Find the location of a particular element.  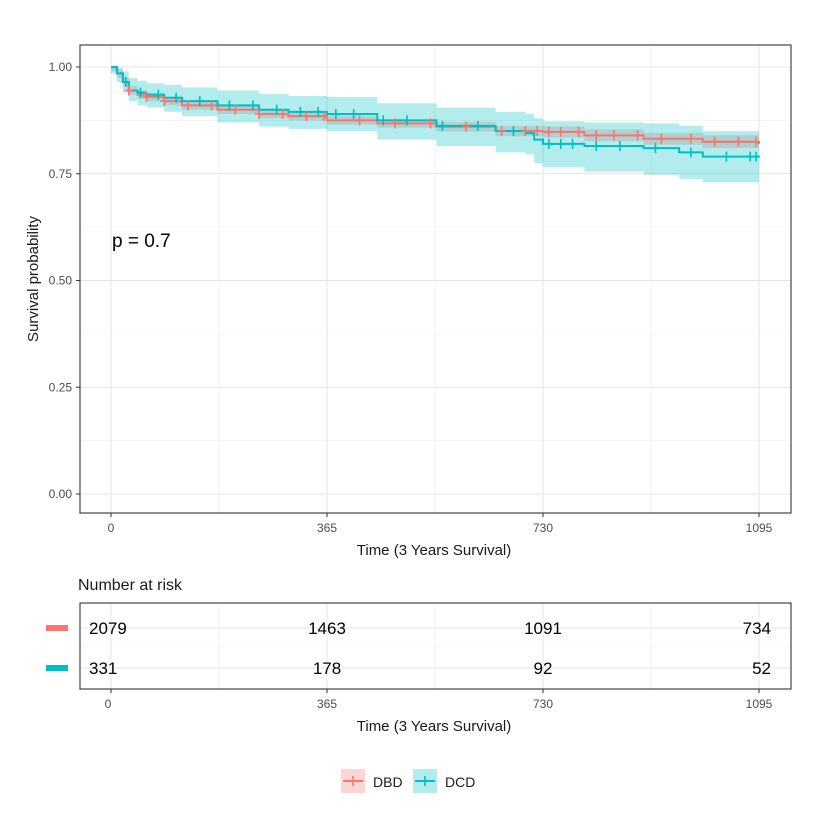

risk-table-border is located at coordinates (435, 646).